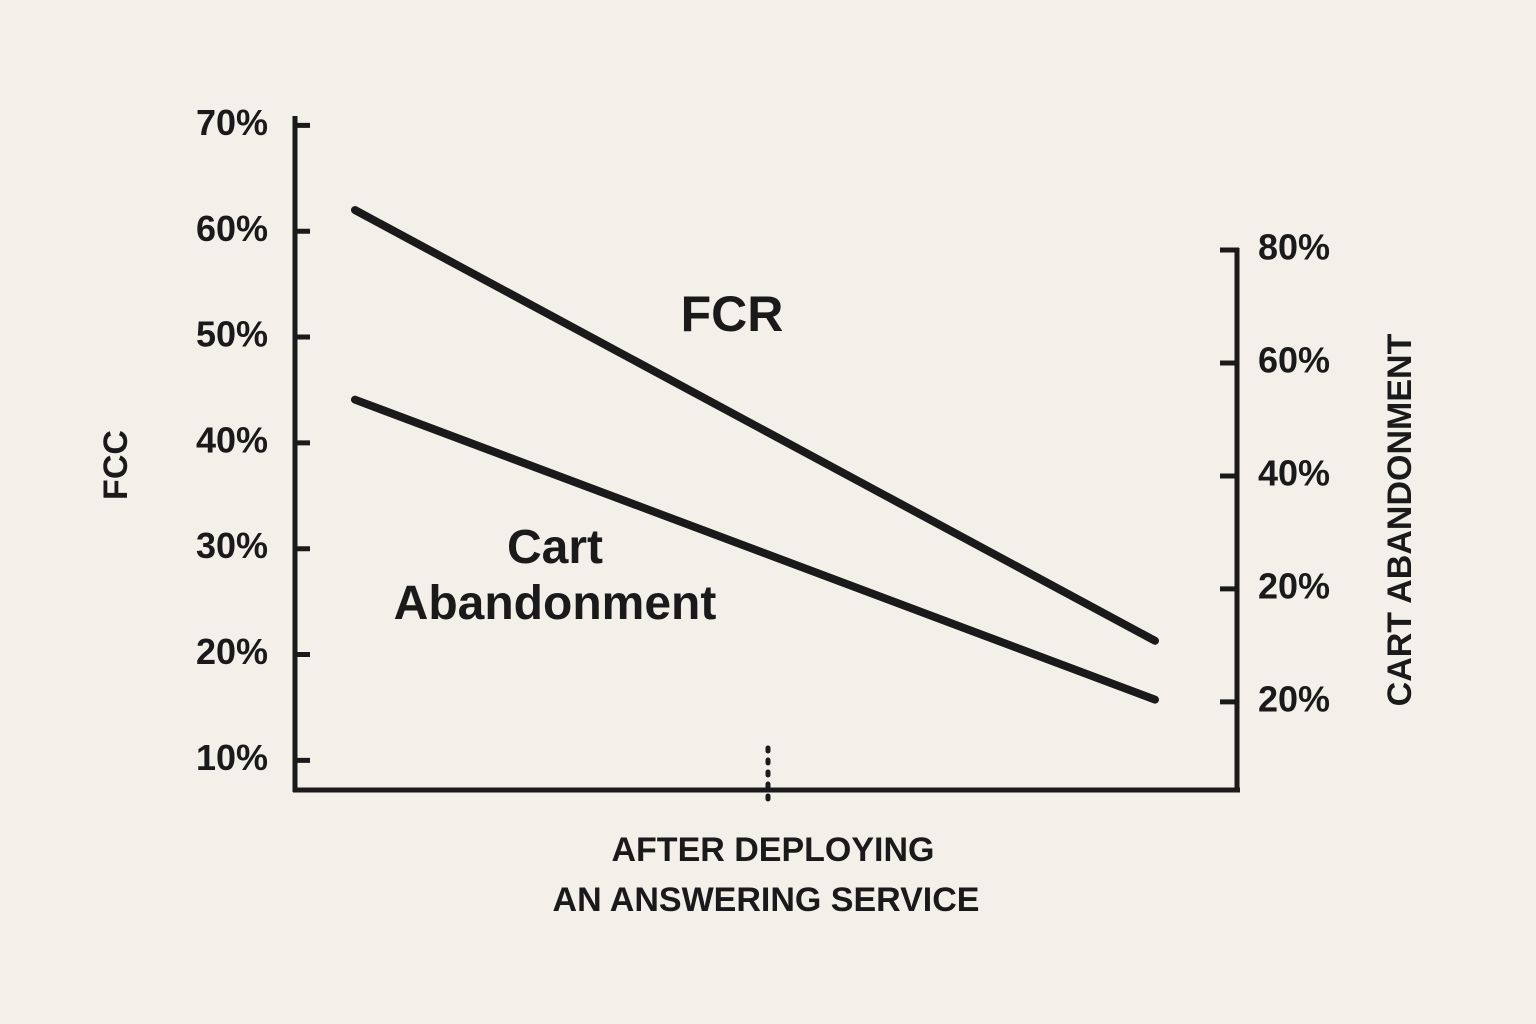  What do you see at coordinates (1294, 472) in the screenshot?
I see `y2-tick-label: 40%` at bounding box center [1294, 472].